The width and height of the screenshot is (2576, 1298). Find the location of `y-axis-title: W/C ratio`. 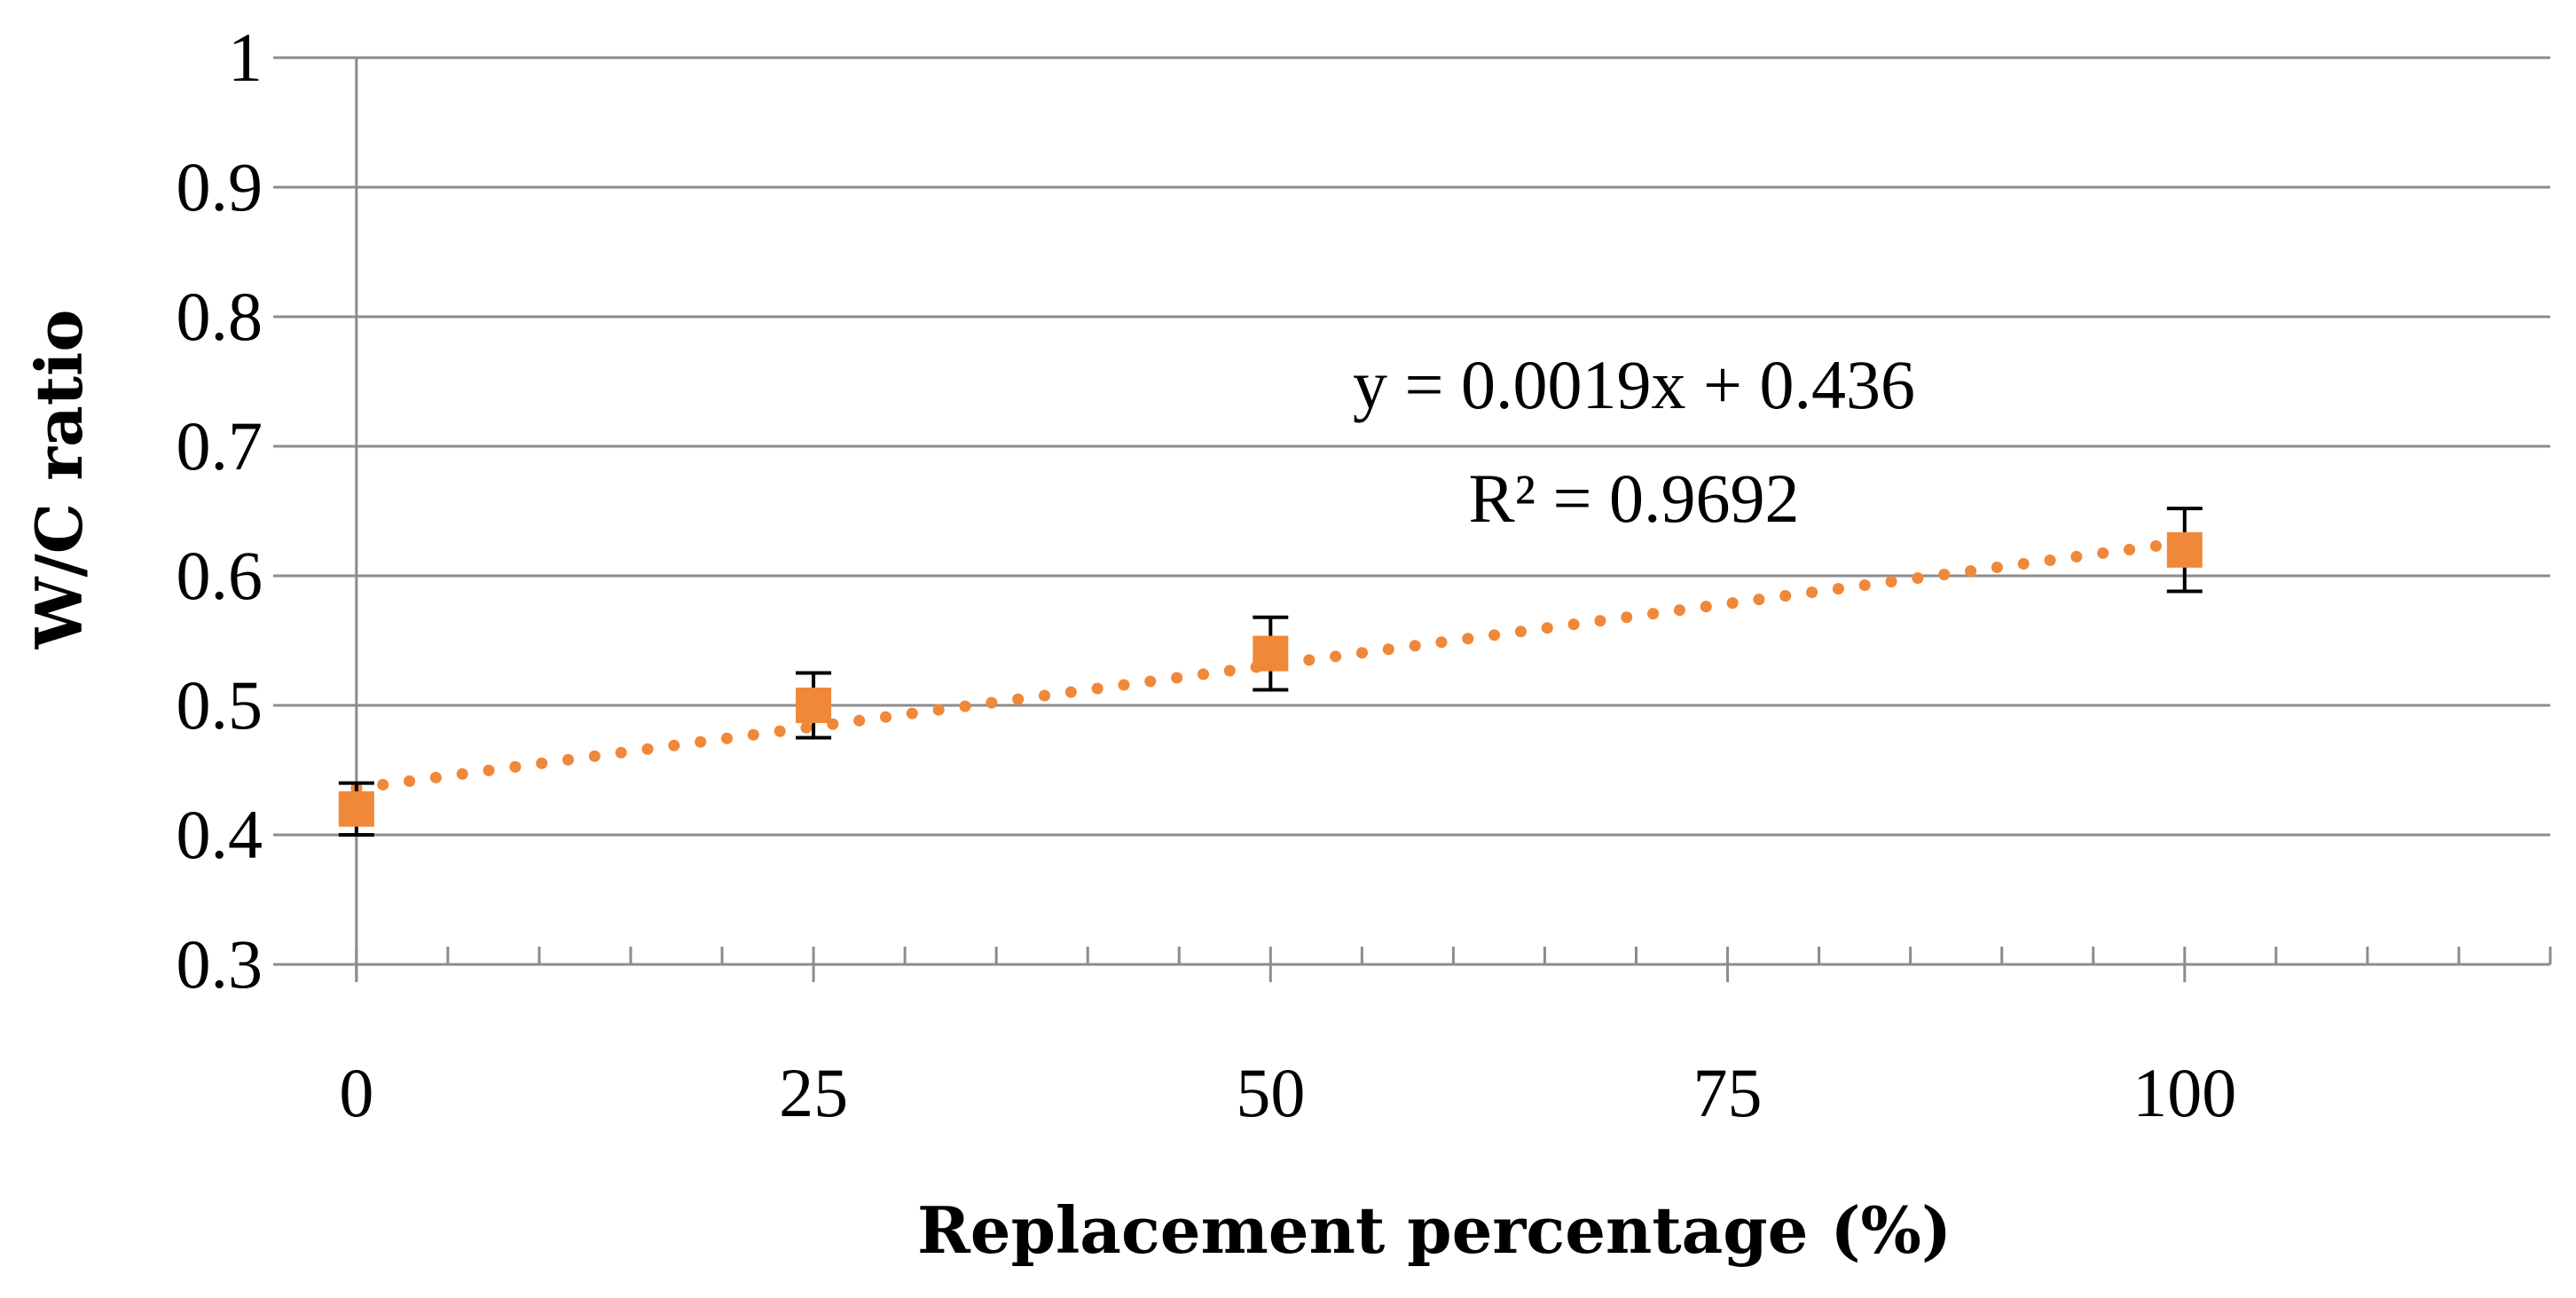

y-axis-title: W/C ratio is located at coordinates (59, 480).